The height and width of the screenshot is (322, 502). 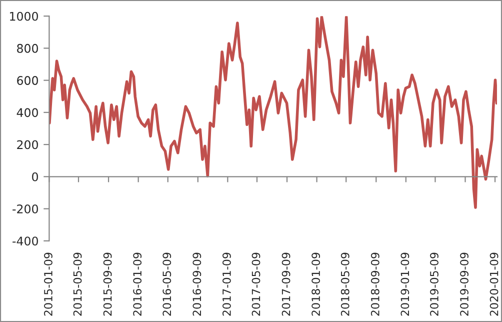 I want to click on x-tick-label: 2018-09-09, so click(x=375, y=284).